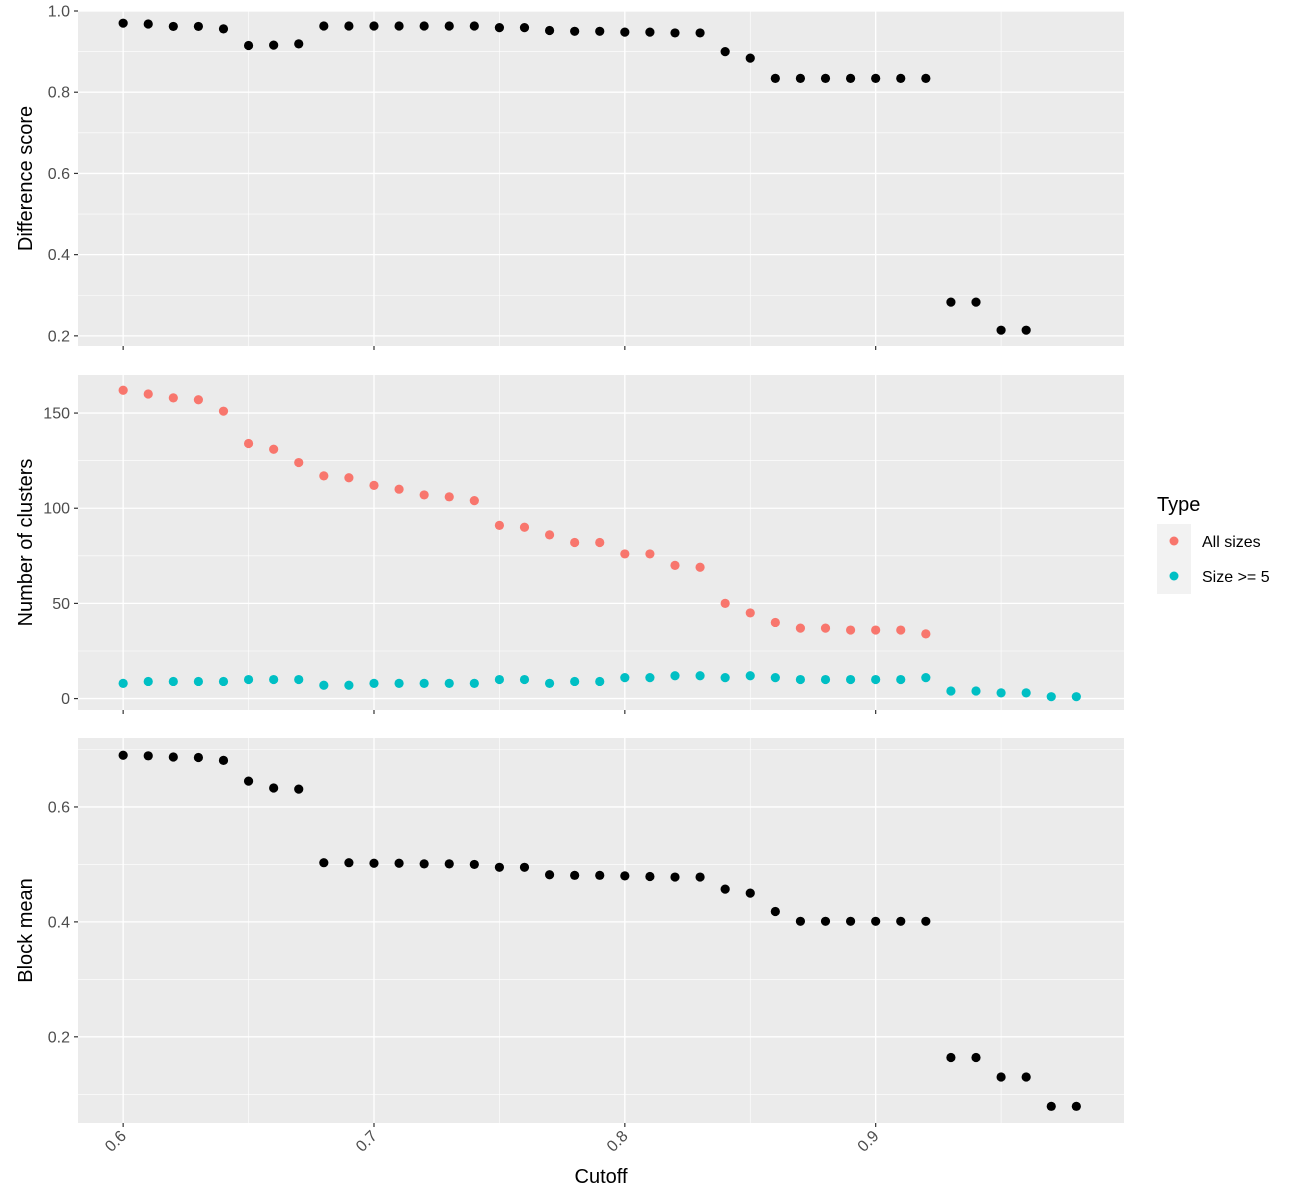 Image resolution: width=1300 pixels, height=1200 pixels. Describe the element at coordinates (59, 174) in the screenshot. I see `difference-score-tick-label-y: 0.6` at that location.